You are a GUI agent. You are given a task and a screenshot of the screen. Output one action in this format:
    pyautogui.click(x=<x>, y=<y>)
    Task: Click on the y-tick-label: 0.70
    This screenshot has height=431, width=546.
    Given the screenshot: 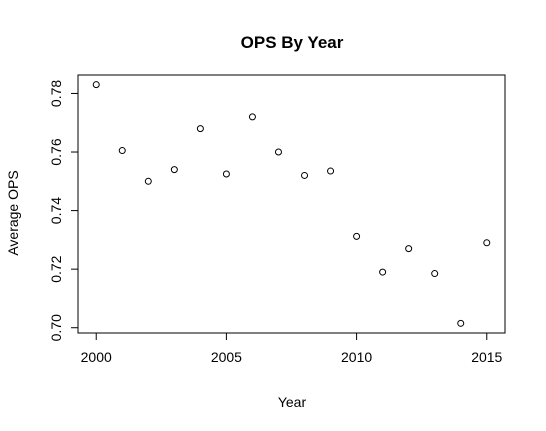 What is the action you would take?
    pyautogui.click(x=56, y=327)
    